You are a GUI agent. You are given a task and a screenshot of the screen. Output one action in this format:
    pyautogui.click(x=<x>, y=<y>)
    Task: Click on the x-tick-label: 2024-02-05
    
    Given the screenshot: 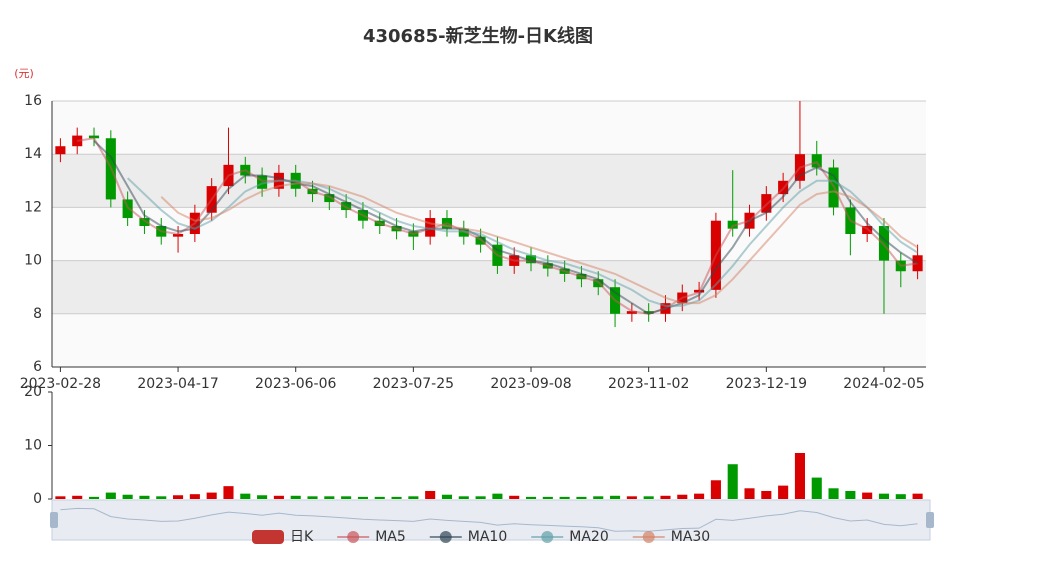 What is the action you would take?
    pyautogui.click(x=883, y=384)
    